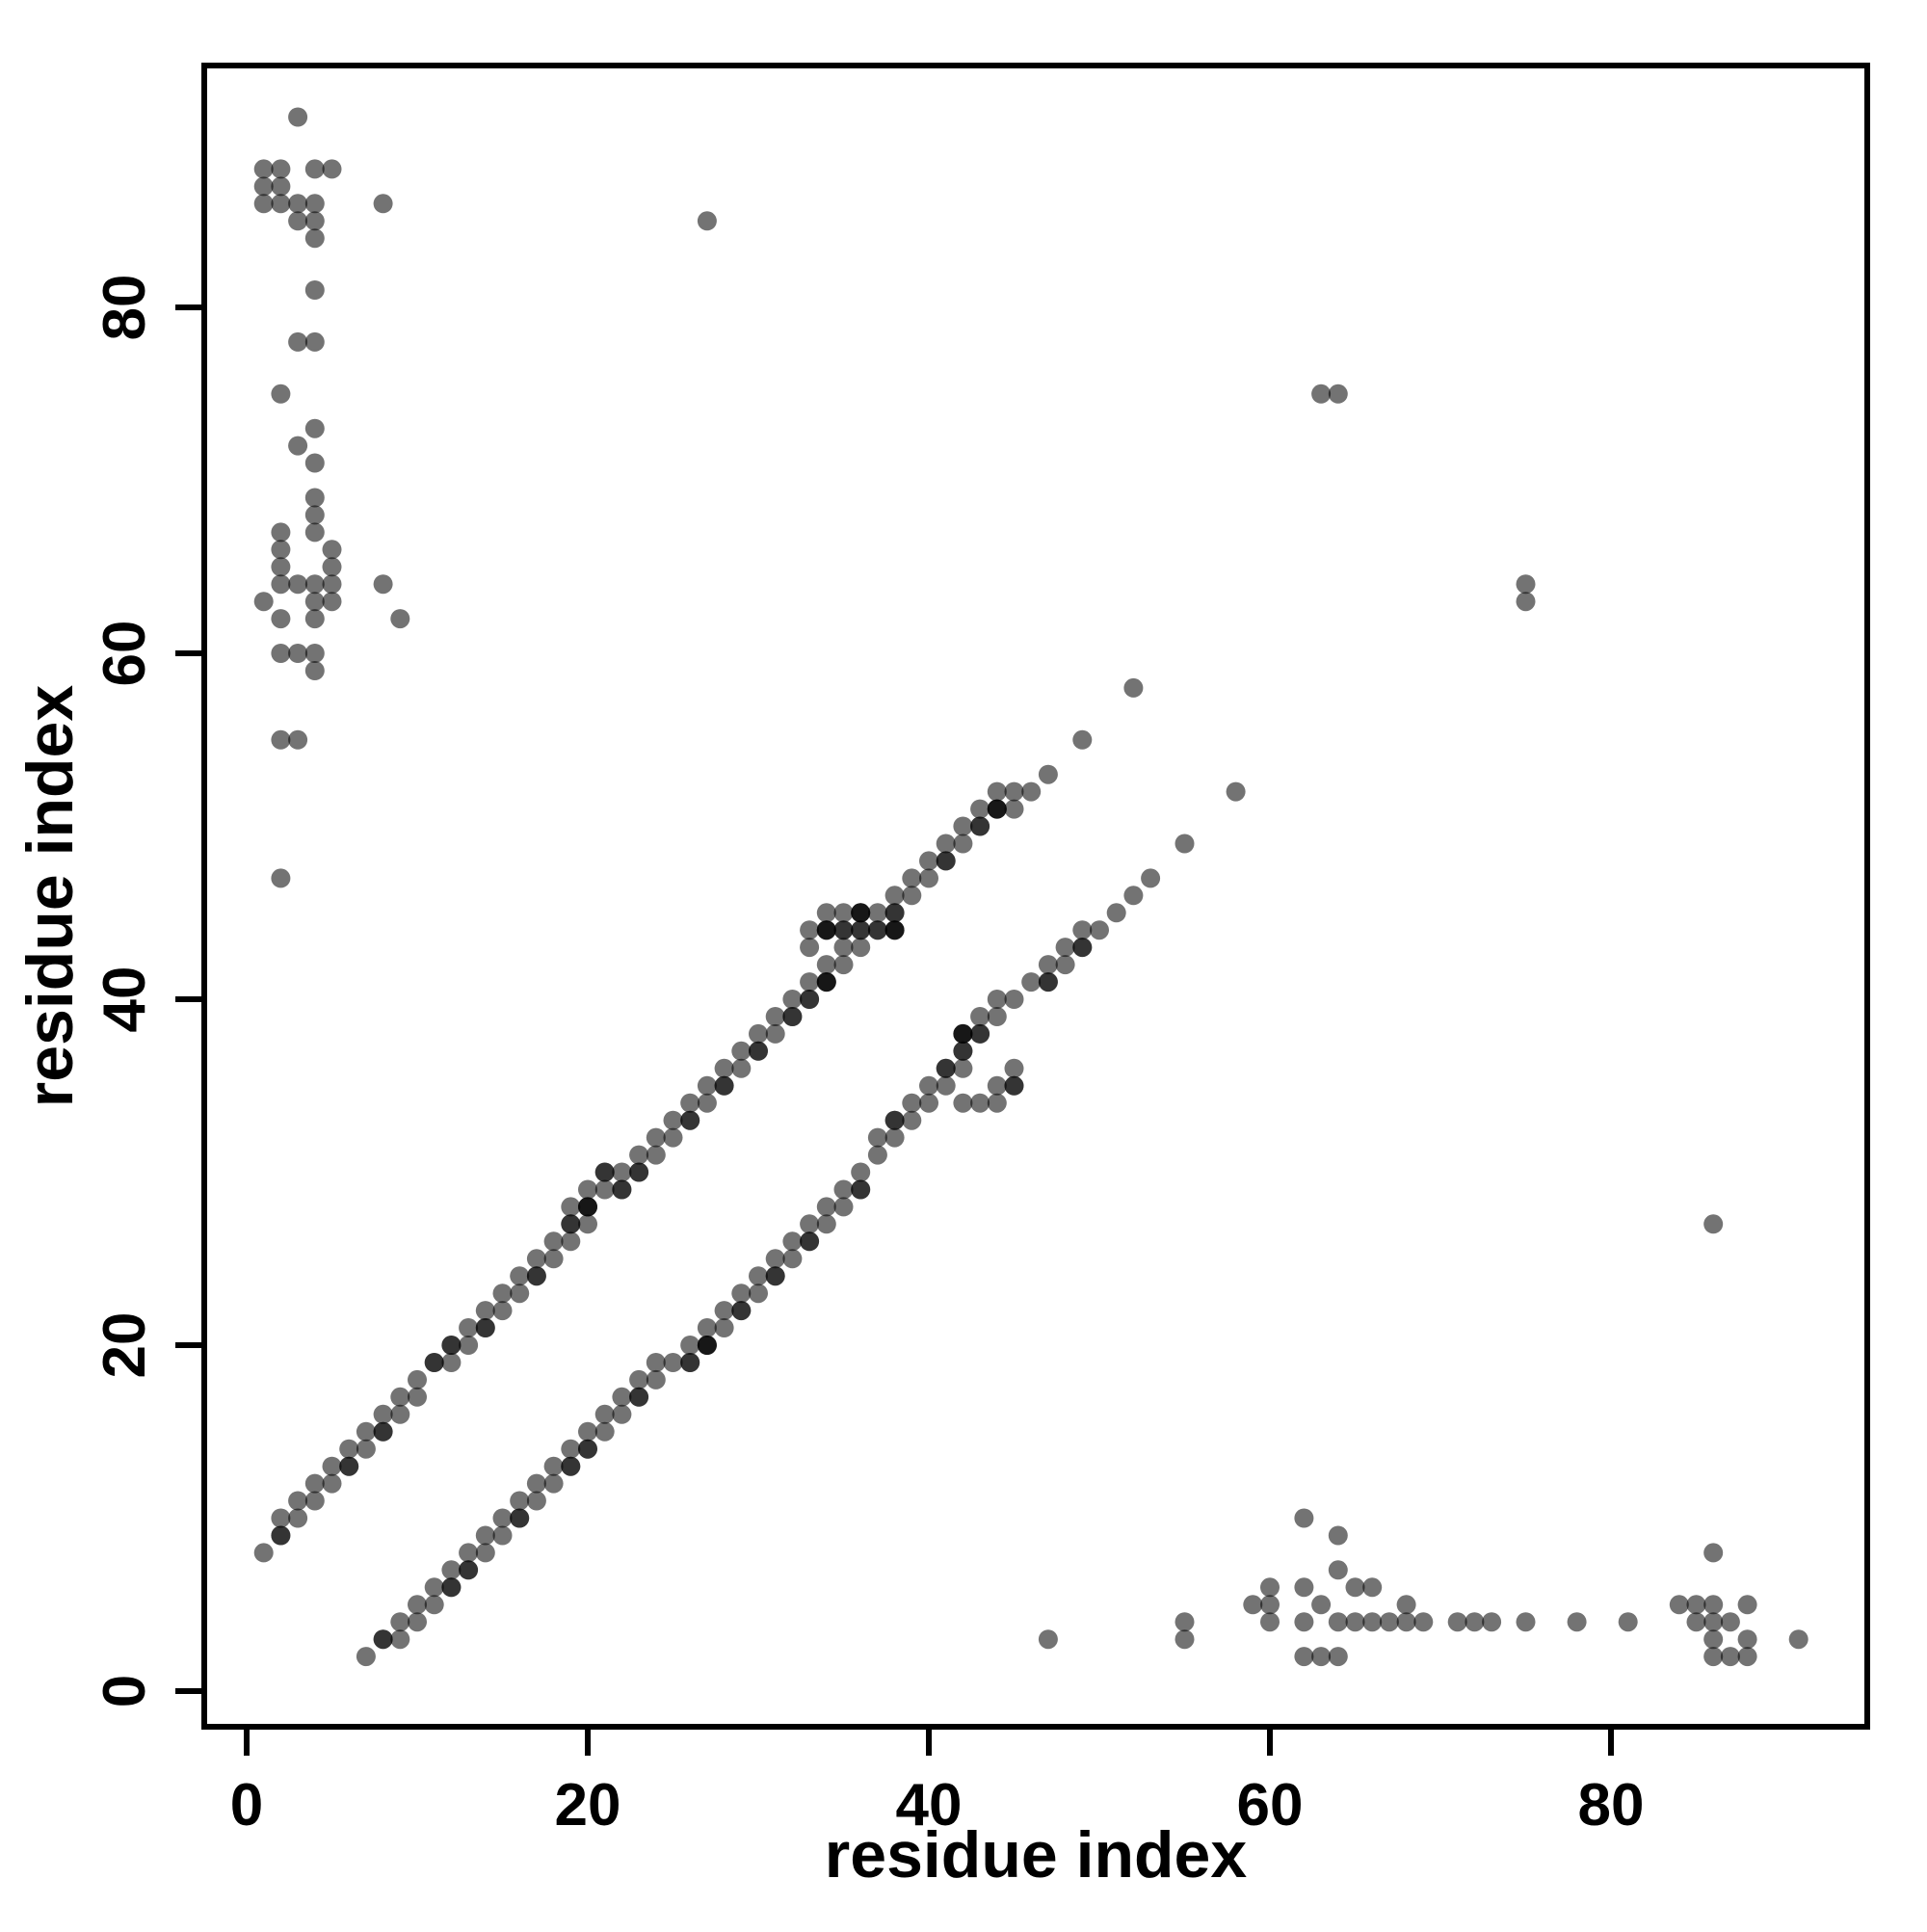  I want to click on x-axis-title: residue index, so click(1036, 1855).